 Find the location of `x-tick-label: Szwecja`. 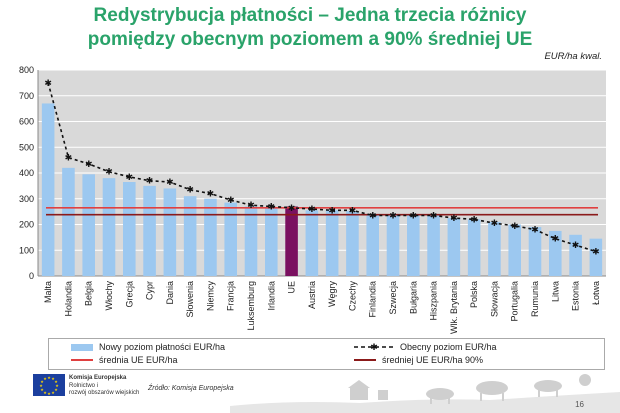

x-tick-label: Szwecja is located at coordinates (393, 298).